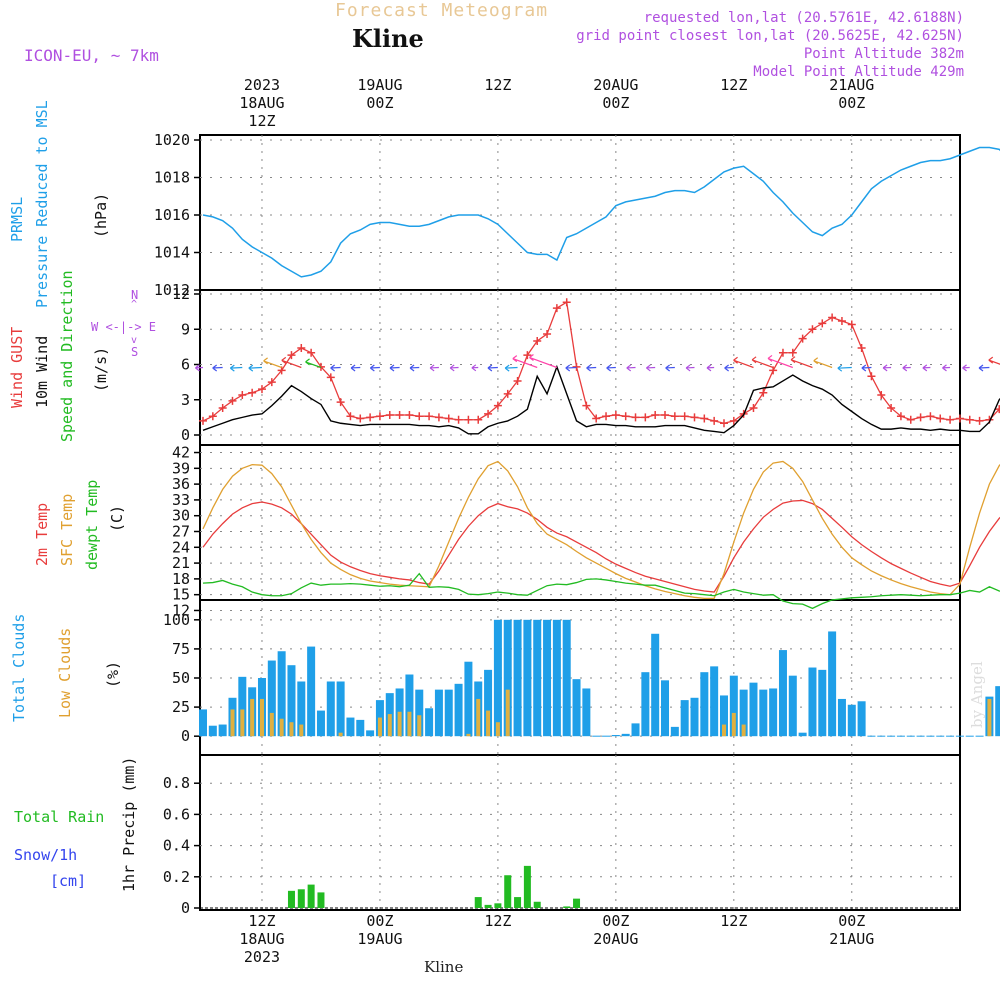  What do you see at coordinates (185, 435) in the screenshot?
I see `y-tick-label: 0` at bounding box center [185, 435].